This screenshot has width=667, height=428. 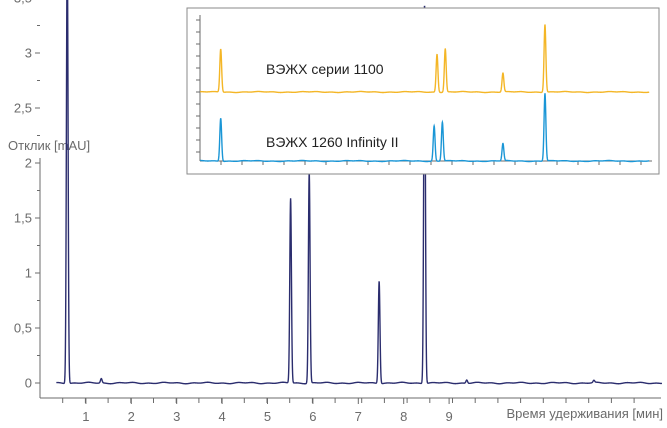 What do you see at coordinates (85, 416) in the screenshot?
I see `x-tick-label: 1` at bounding box center [85, 416].